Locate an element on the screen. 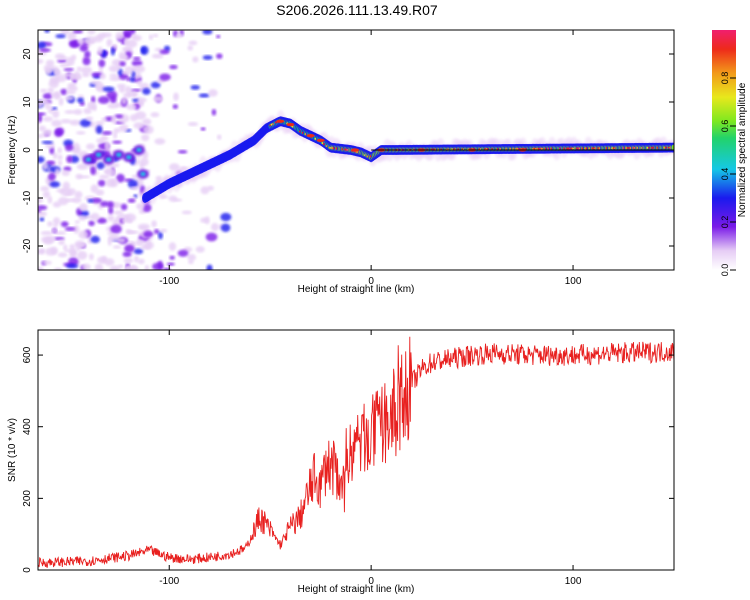  spectrogram-y-tick-label: 20 is located at coordinates (27, 54).